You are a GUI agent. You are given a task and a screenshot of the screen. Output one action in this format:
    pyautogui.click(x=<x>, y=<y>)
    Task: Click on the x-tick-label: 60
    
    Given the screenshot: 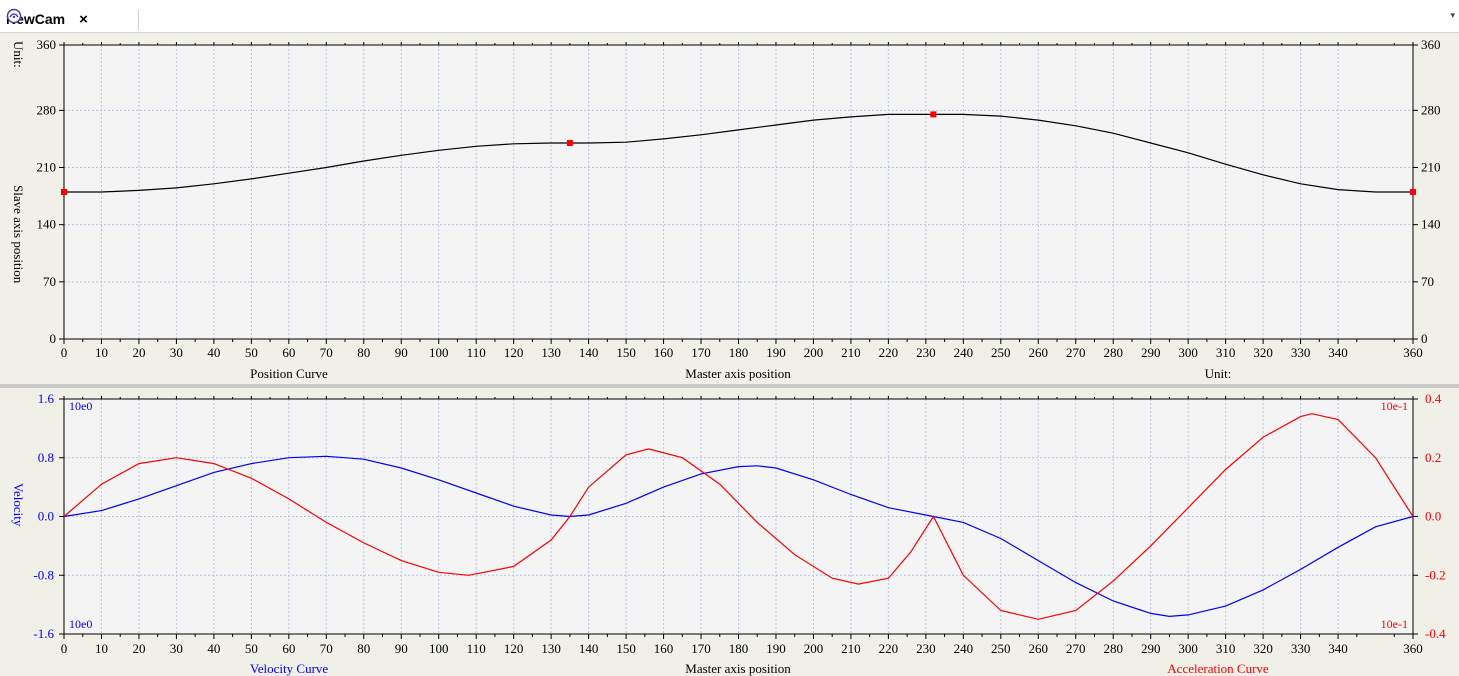 What is the action you would take?
    pyautogui.click(x=288, y=648)
    